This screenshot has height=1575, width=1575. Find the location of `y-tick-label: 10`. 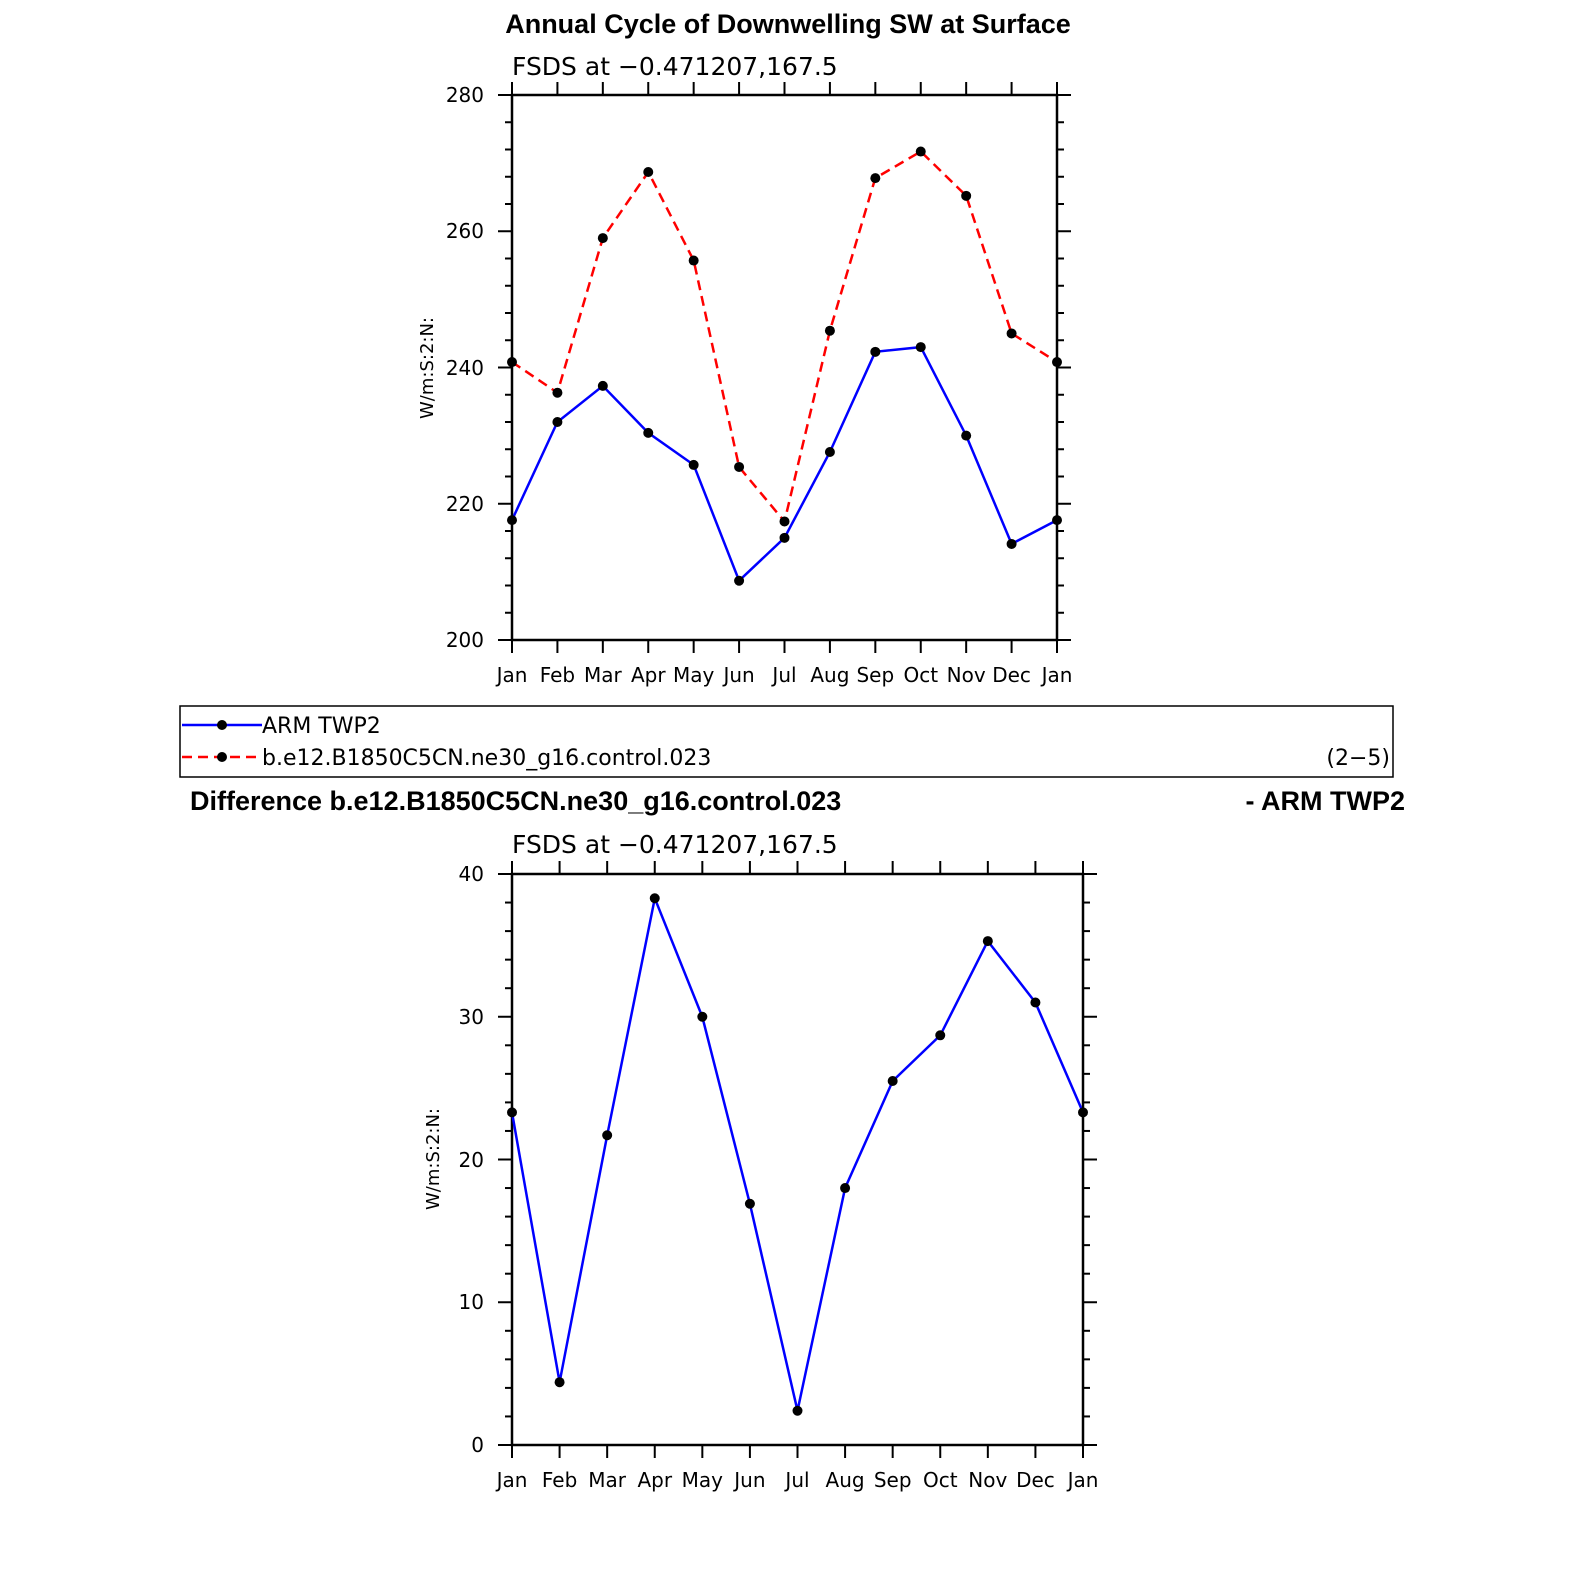

y-tick-label: 10 is located at coordinates (471, 1302).